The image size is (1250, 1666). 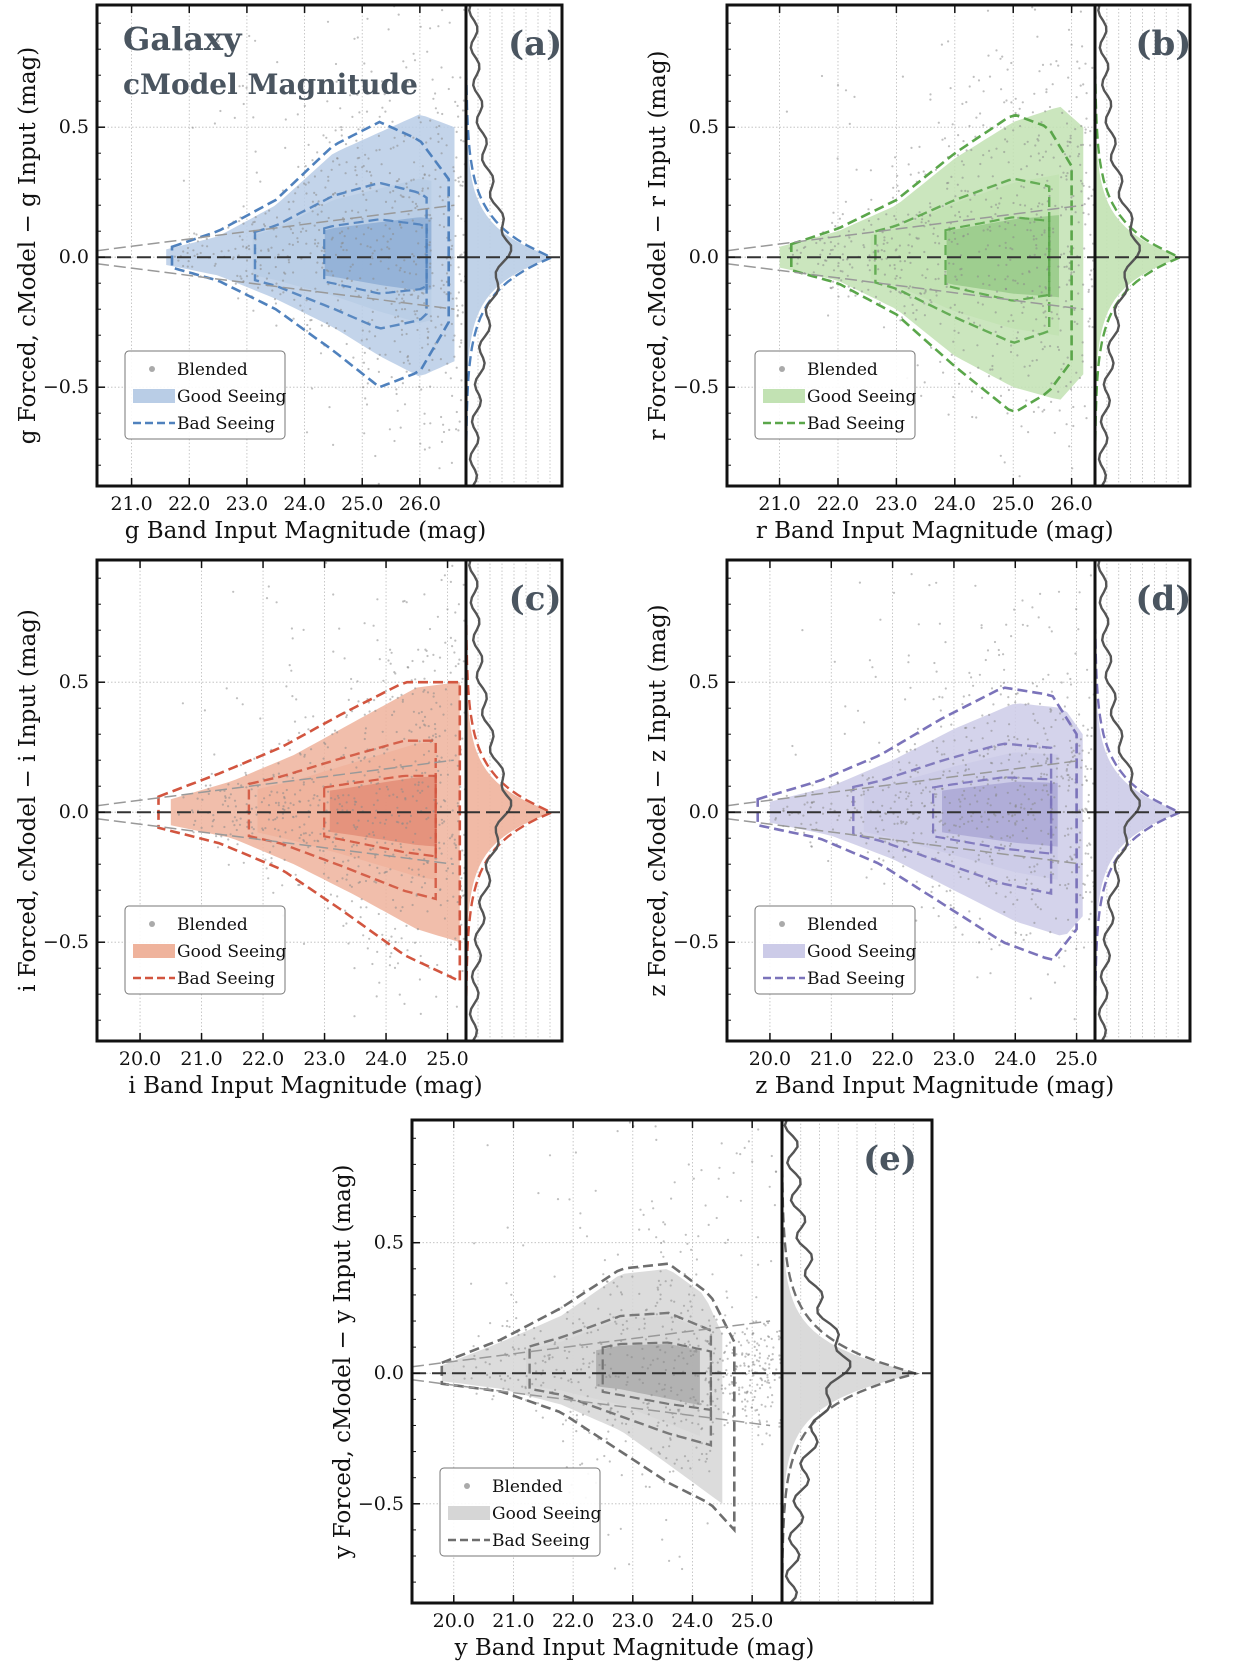 I want to click on legend-blended-marker, so click(x=152, y=369).